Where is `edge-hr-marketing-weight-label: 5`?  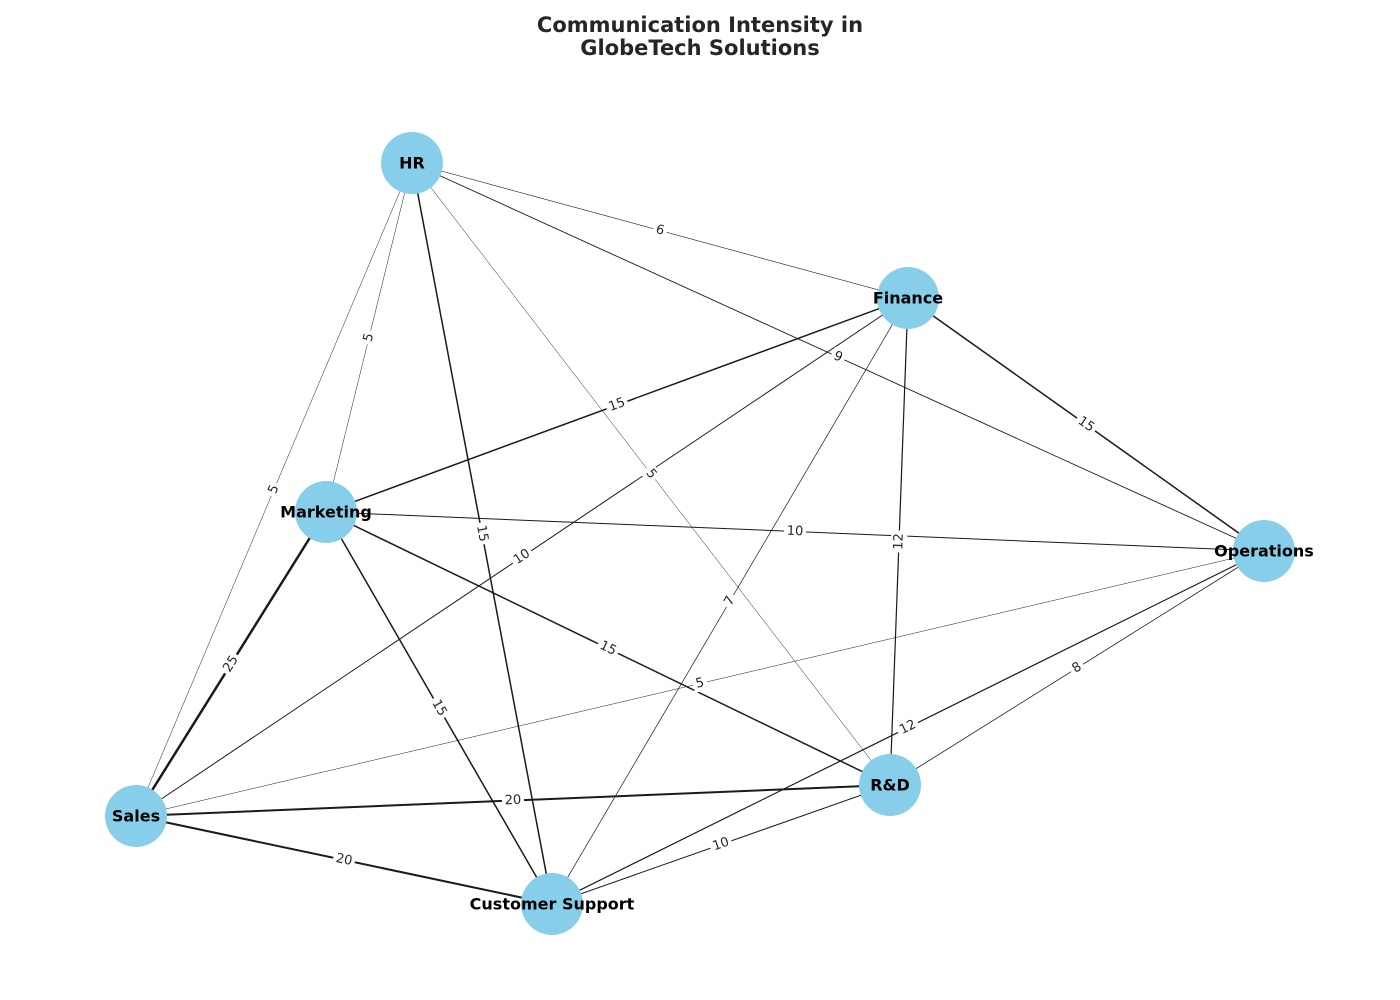
edge-hr-marketing-weight-label: 5 is located at coordinates (369, 338).